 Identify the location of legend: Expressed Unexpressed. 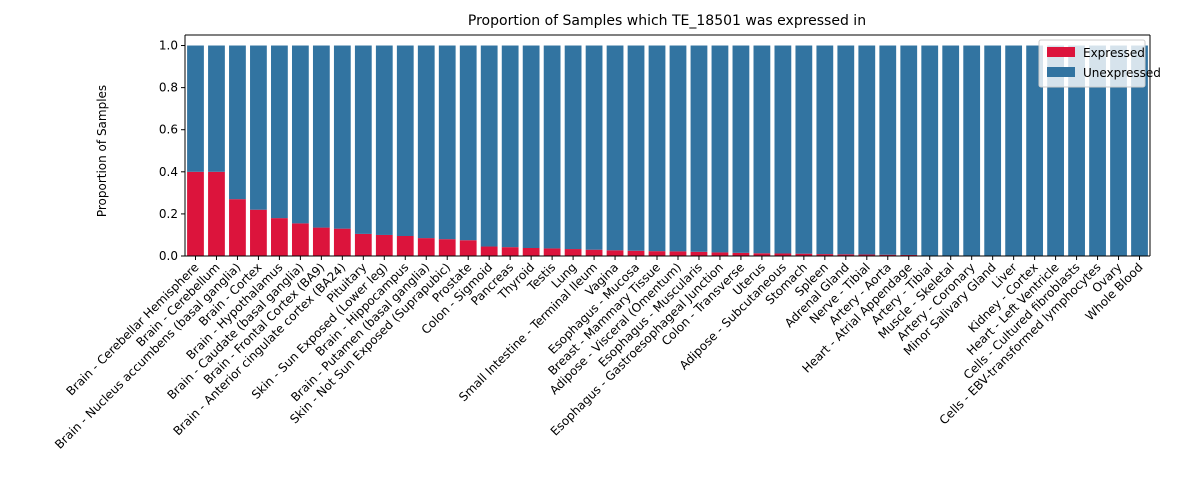
(1099, 63).